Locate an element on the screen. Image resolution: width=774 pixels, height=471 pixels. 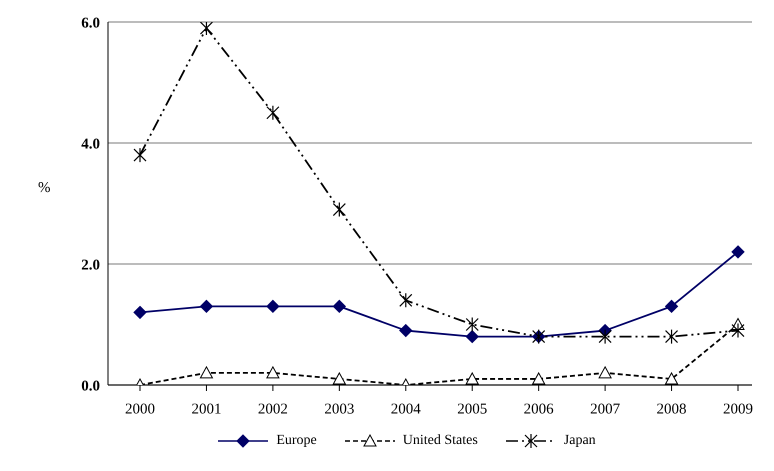
x-tick-label: 2005 is located at coordinates (472, 410).